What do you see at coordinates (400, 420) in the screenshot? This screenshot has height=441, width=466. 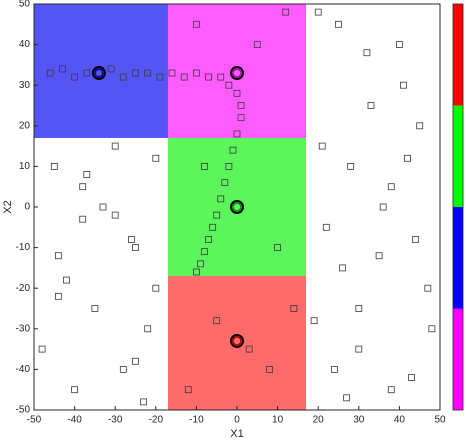 I see `x-tick-label: 40` at bounding box center [400, 420].